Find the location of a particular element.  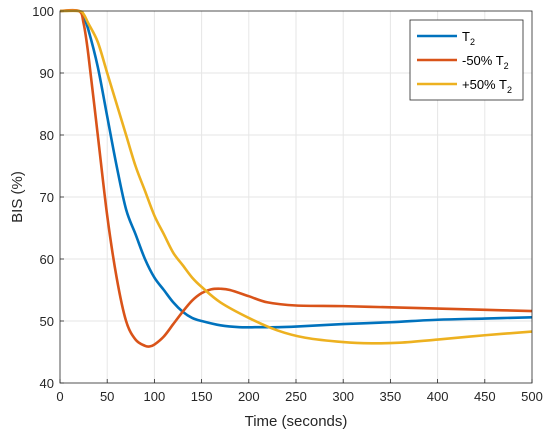

y-tick-label: 60 is located at coordinates (47, 259).